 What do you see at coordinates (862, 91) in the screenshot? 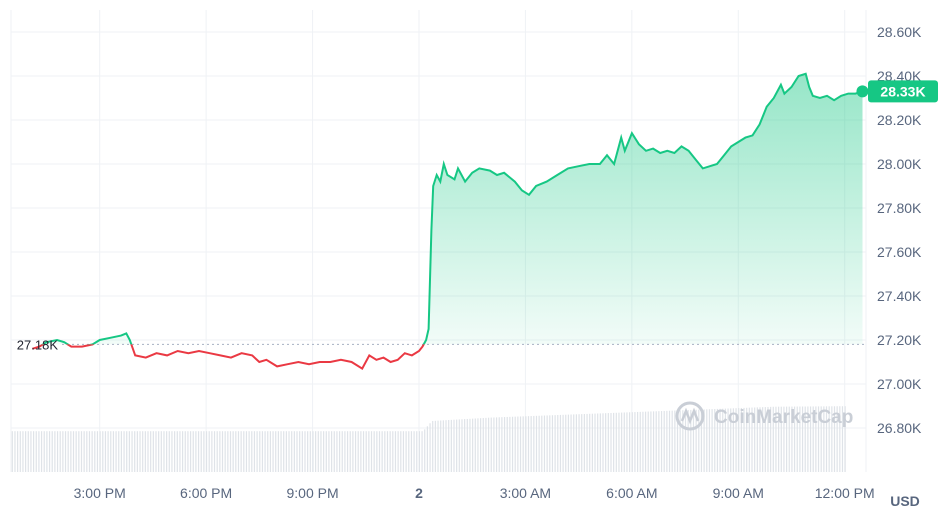
I see `current-price-dot` at bounding box center [862, 91].